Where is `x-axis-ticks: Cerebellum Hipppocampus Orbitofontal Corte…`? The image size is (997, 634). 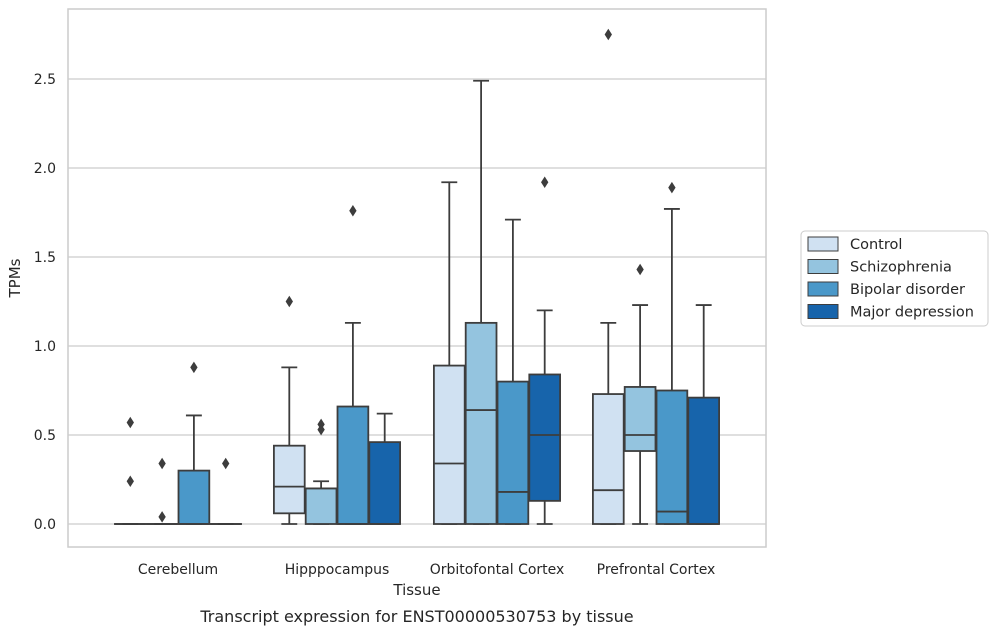
x-axis-ticks: Cerebellum Hipppocampus Orbitofontal Corte… is located at coordinates (426, 570).